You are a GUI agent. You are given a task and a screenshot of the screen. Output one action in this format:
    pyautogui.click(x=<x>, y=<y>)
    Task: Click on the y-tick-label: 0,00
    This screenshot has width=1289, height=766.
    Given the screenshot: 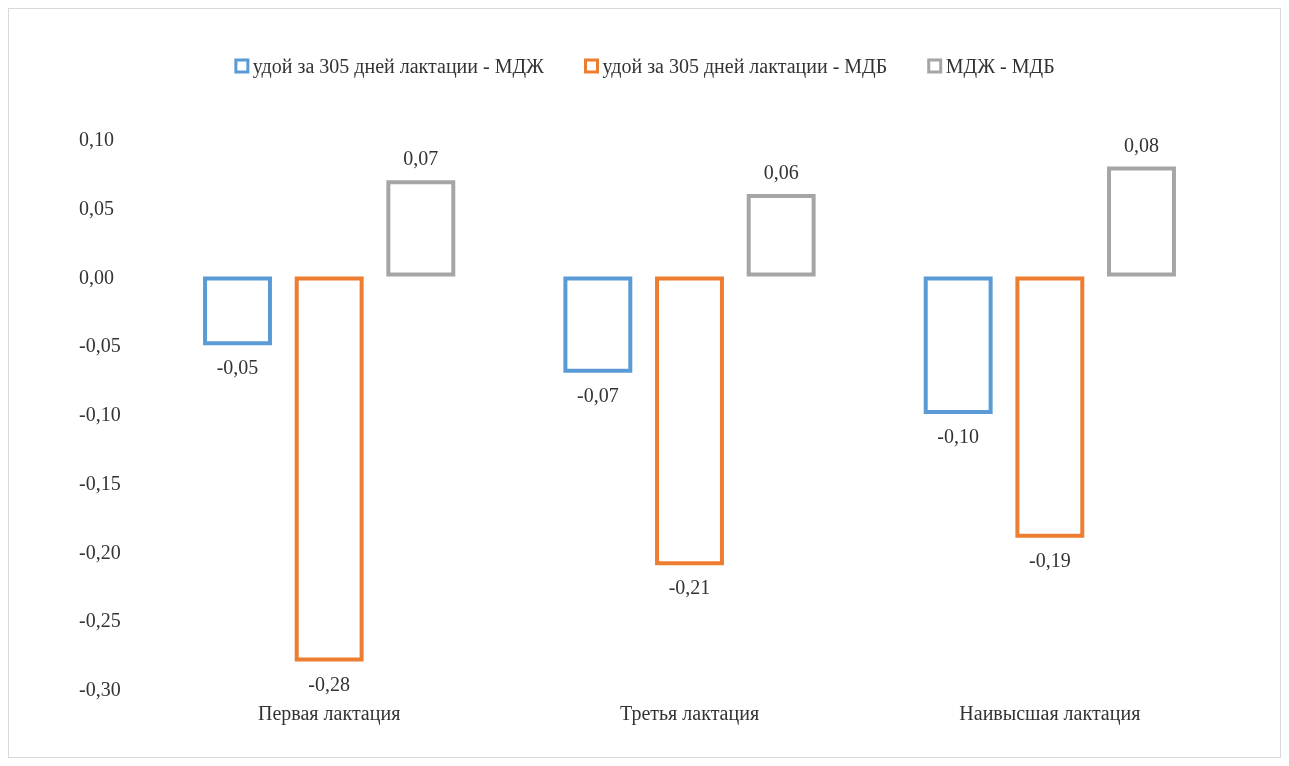 What is the action you would take?
    pyautogui.click(x=96, y=276)
    